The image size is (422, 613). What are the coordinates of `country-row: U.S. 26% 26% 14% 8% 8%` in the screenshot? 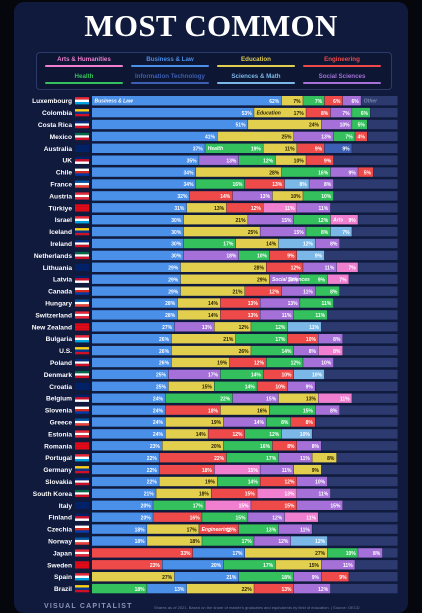 It's located at (228, 350).